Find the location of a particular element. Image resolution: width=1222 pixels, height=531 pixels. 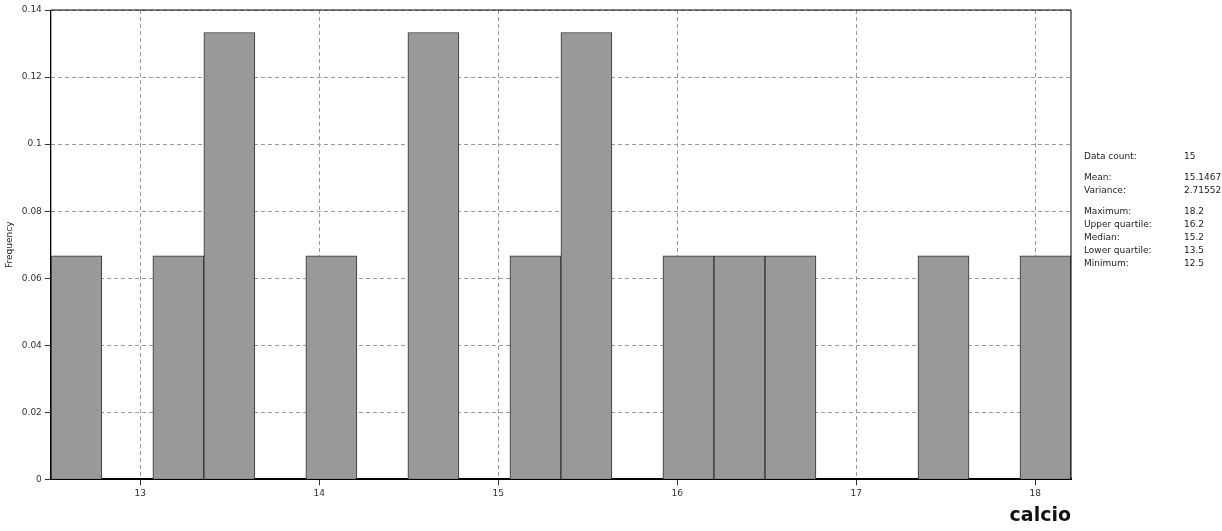

y-tick-label: 0.08 is located at coordinates (32, 210).